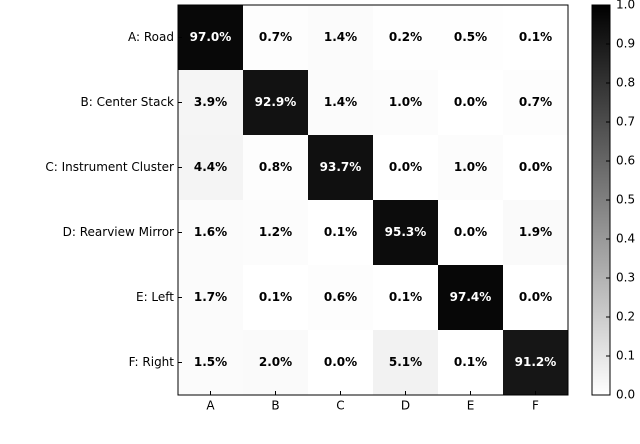 Image resolution: width=640 pixels, height=444 pixels. What do you see at coordinates (152, 362) in the screenshot?
I see `y-tick-label: F: Right` at bounding box center [152, 362].